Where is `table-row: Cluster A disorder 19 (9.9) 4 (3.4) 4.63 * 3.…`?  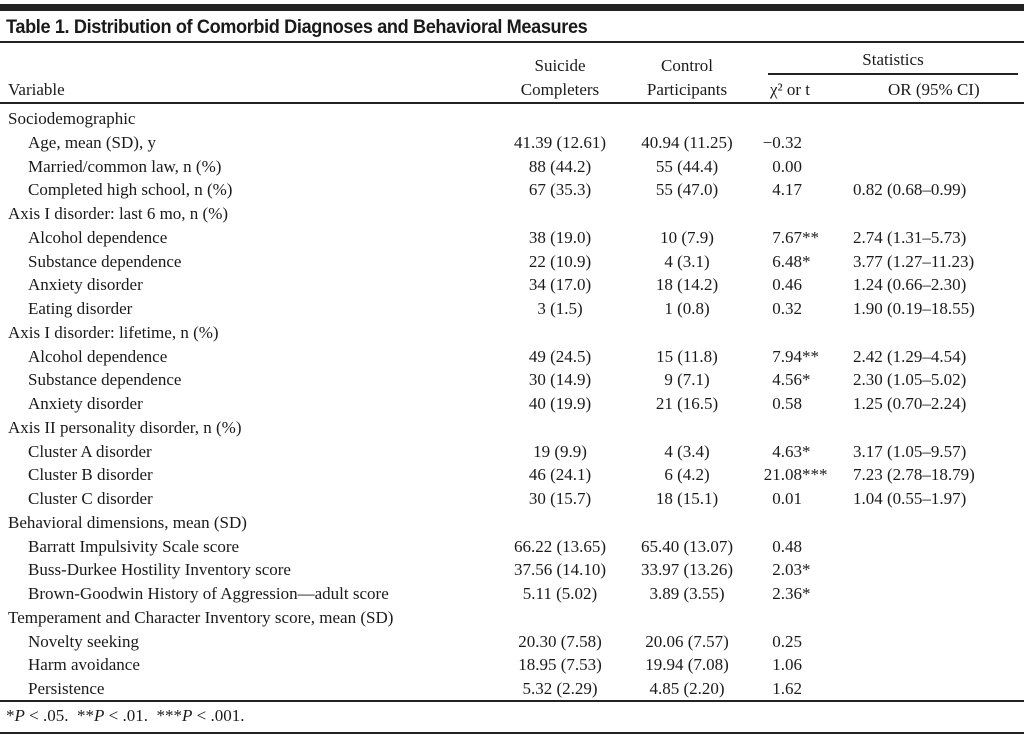
table-row: Cluster A disorder 19 (9.9) 4 (3.4) 4.63 * 3.… is located at coordinates (512, 452).